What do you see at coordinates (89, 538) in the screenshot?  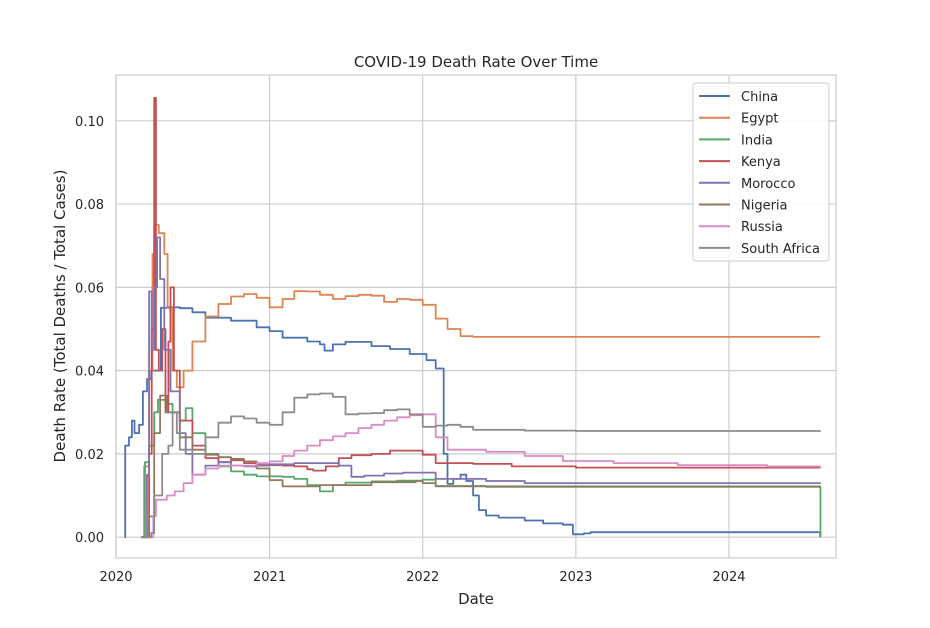 I see `y-tick-label: 0.00` at bounding box center [89, 538].